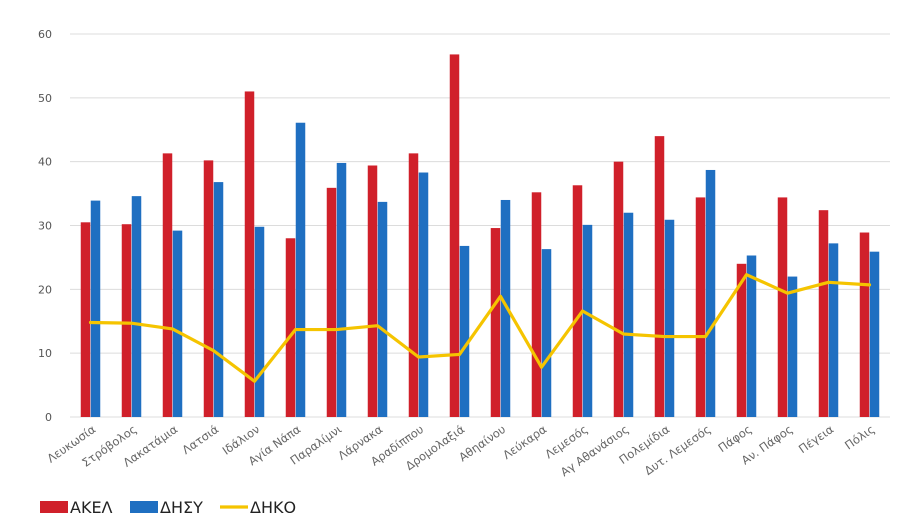 The height and width of the screenshot is (519, 910). What do you see at coordinates (48, 417) in the screenshot?
I see `y-tick-label: 0` at bounding box center [48, 417].